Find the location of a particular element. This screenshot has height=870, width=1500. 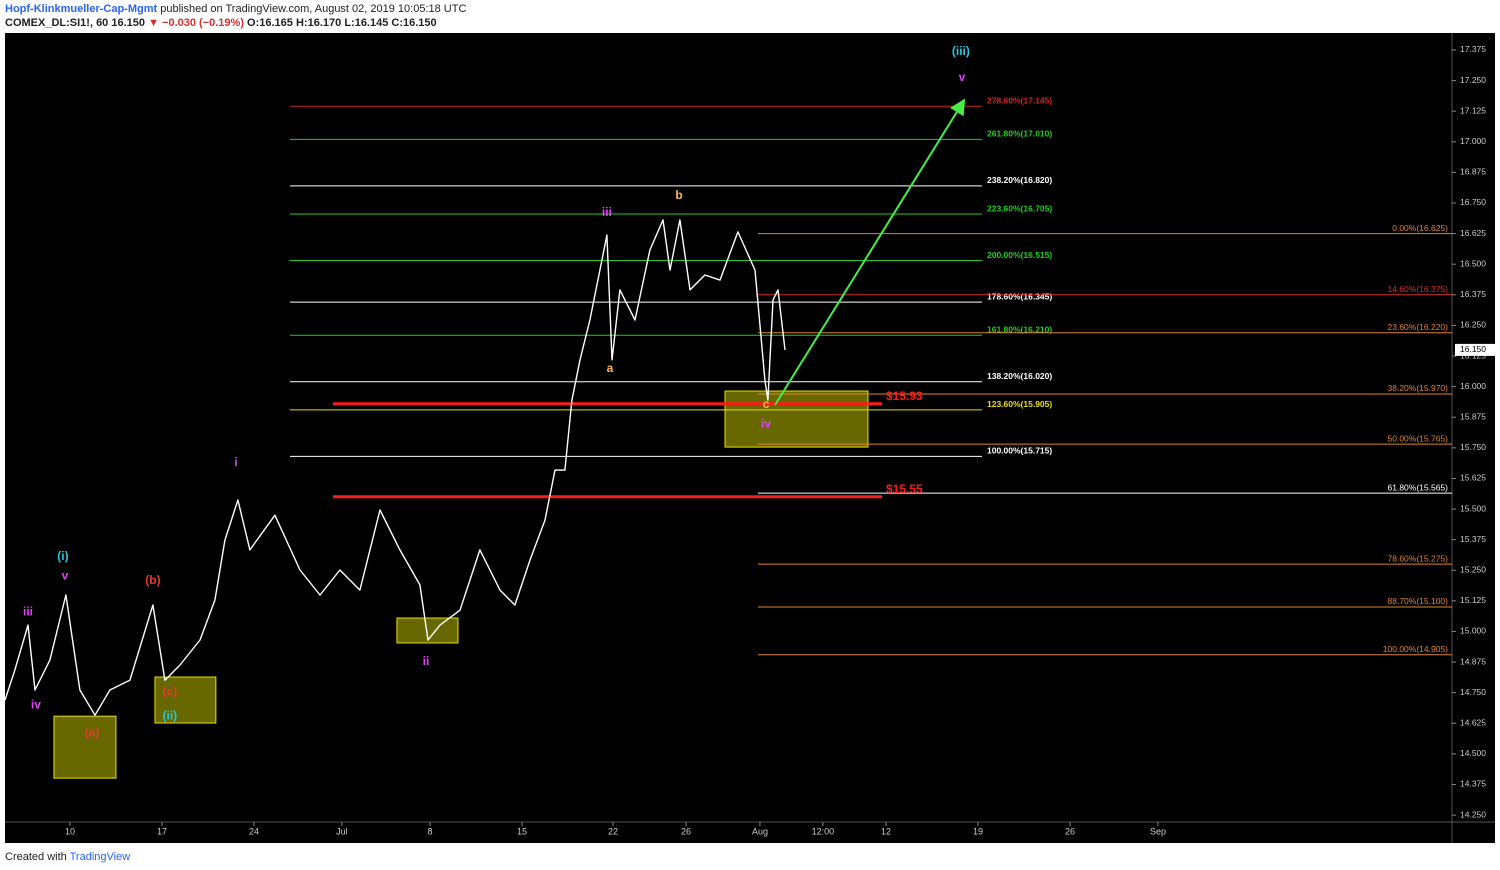

last-price-label: 16.150 is located at coordinates (1473, 349).